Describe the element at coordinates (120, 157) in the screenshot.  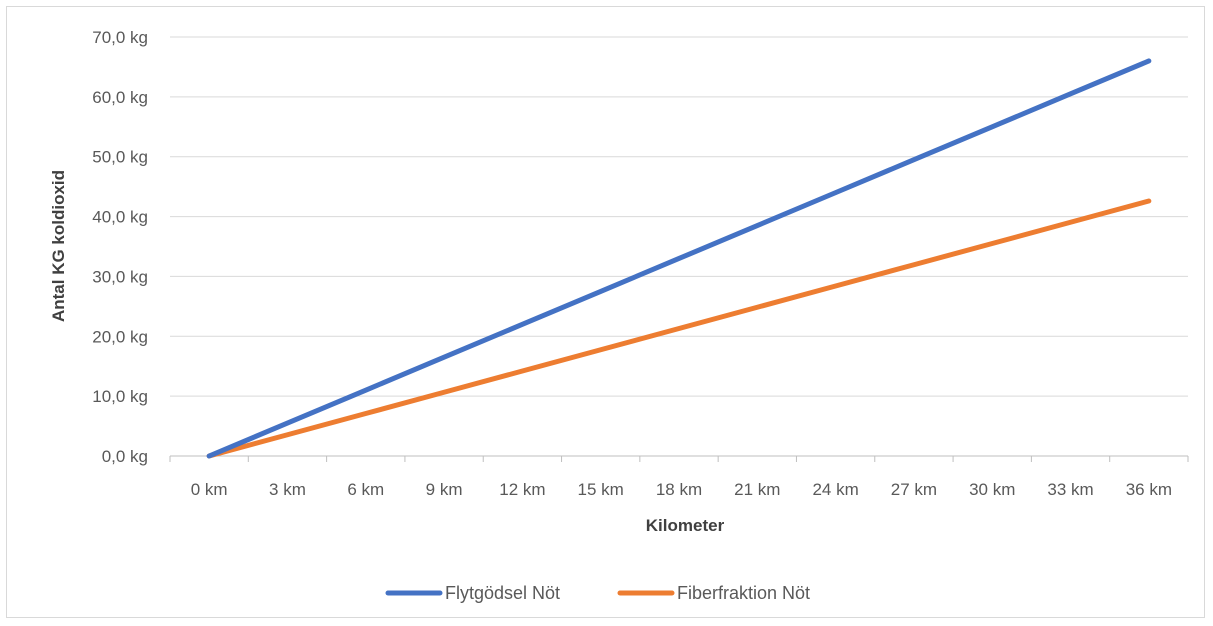
I see `y-tick-label: 50,0 kg` at that location.